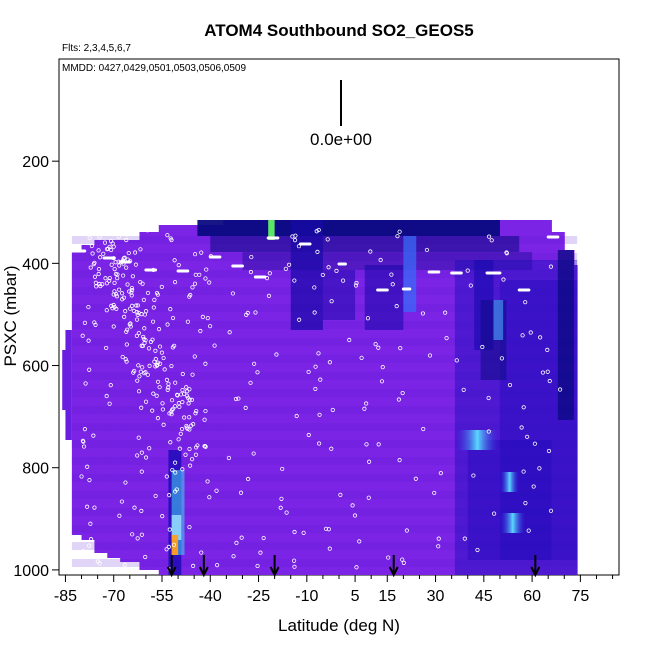  I want to click on x-tick-label: 60, so click(532, 596).